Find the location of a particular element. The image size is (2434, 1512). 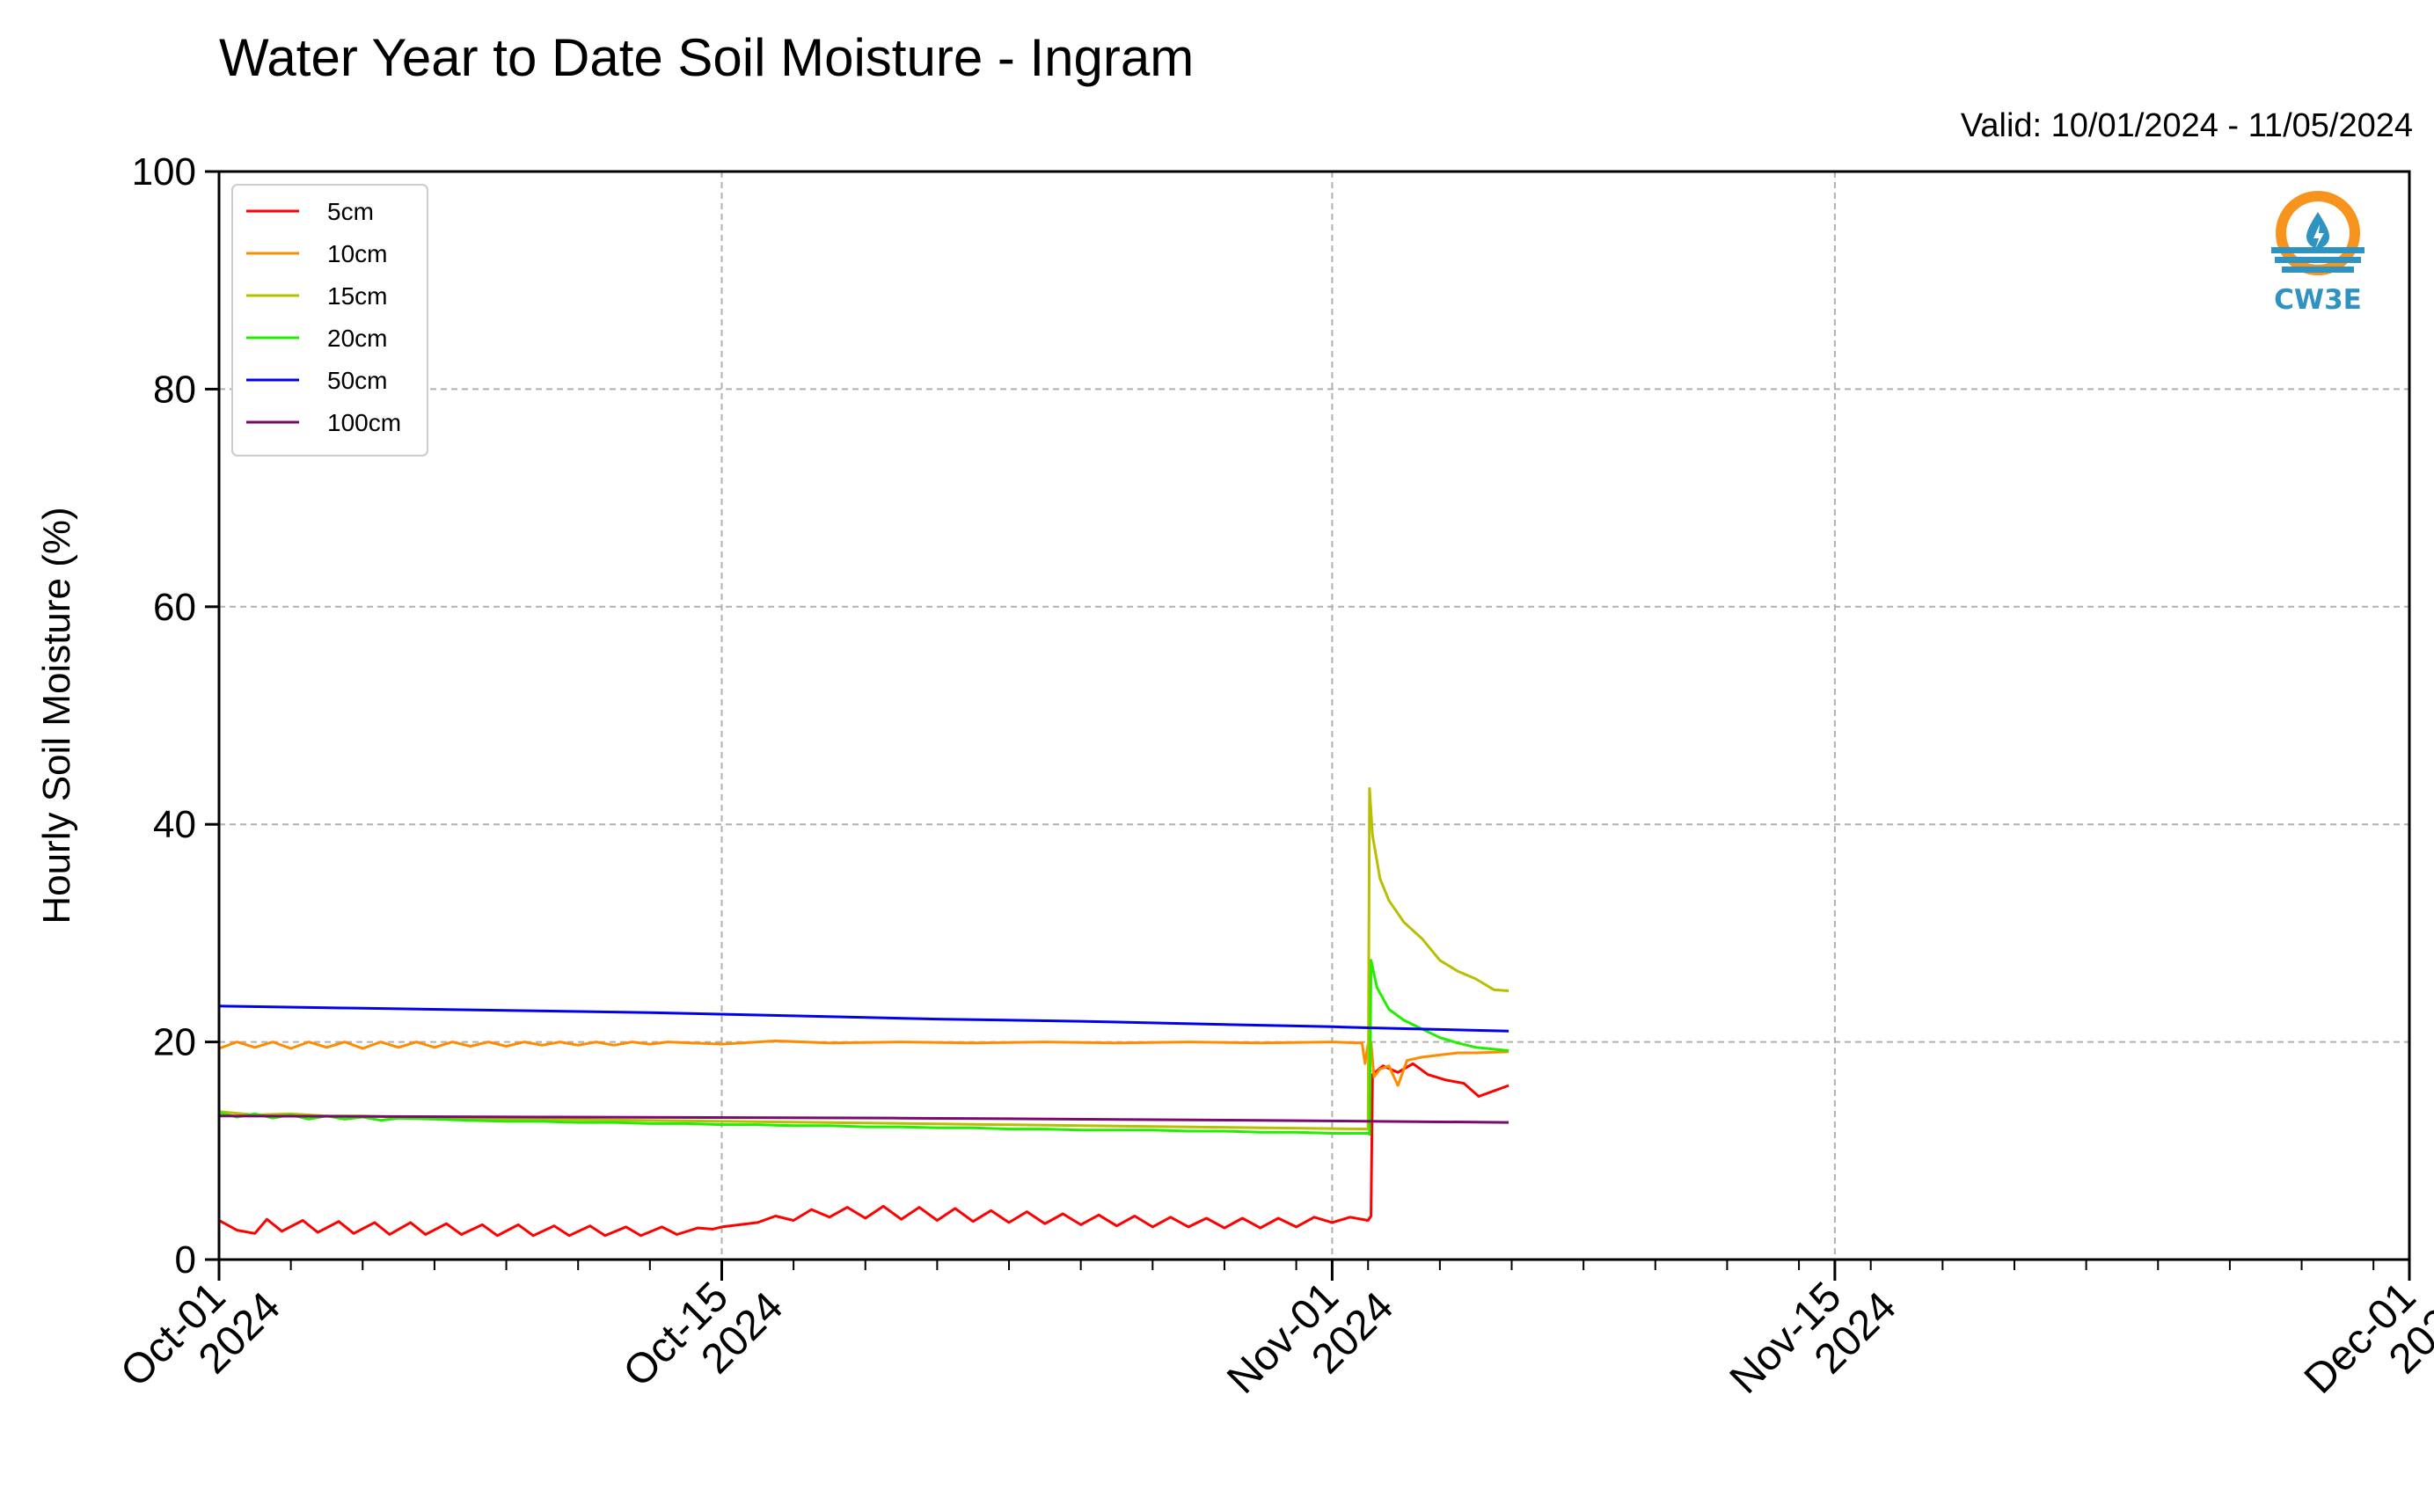

series-line-20cm is located at coordinates (863, 1047).